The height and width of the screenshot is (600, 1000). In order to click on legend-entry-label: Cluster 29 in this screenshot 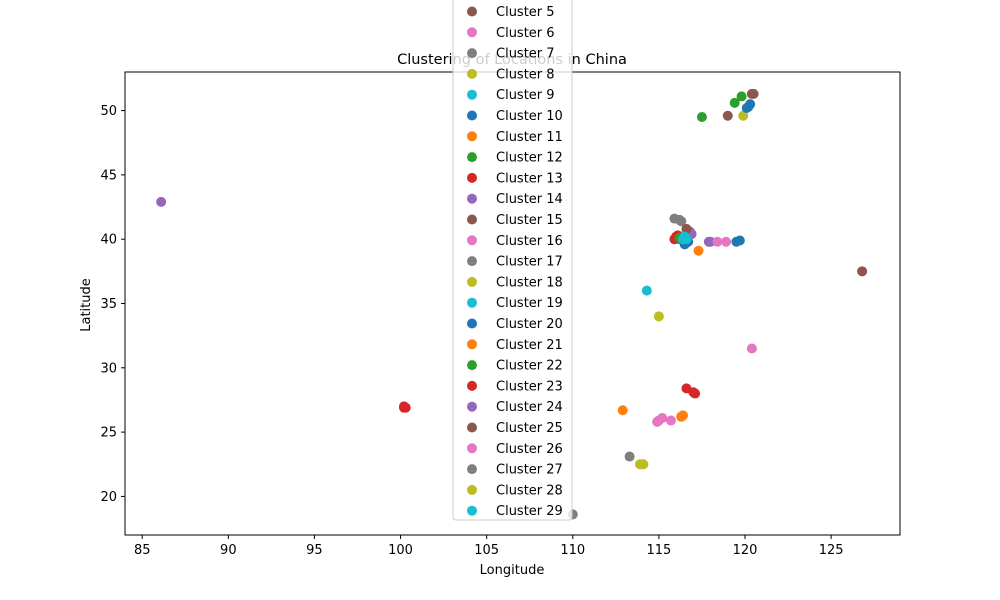, I will do `click(529, 511)`.